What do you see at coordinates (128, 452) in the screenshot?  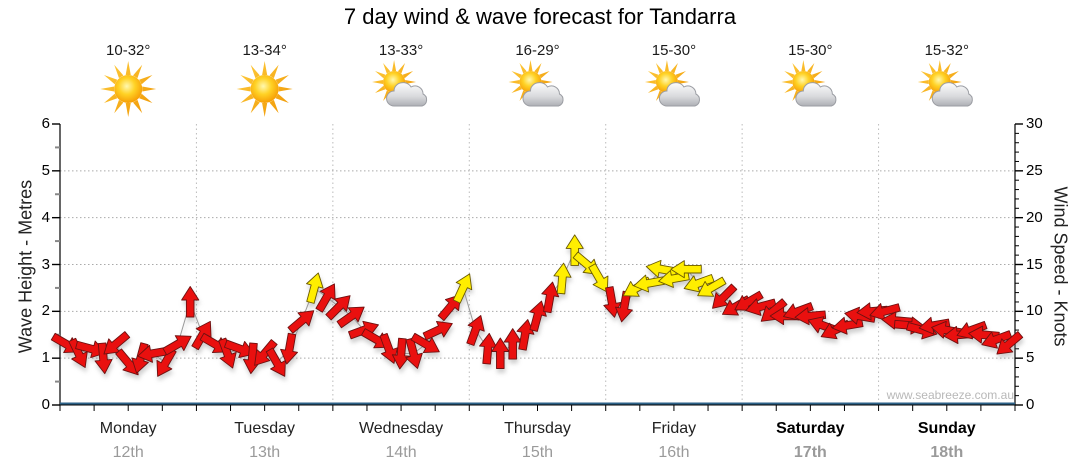 I see `day-date-label: 12th` at bounding box center [128, 452].